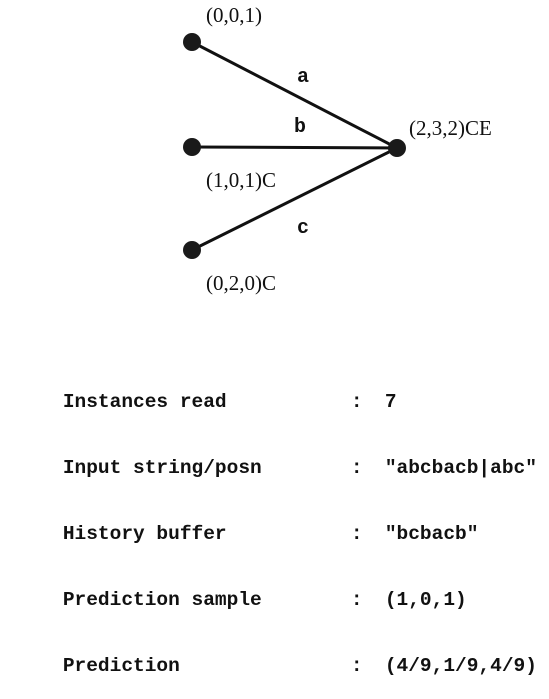  Describe the element at coordinates (192, 42) in the screenshot. I see `node-top` at that location.